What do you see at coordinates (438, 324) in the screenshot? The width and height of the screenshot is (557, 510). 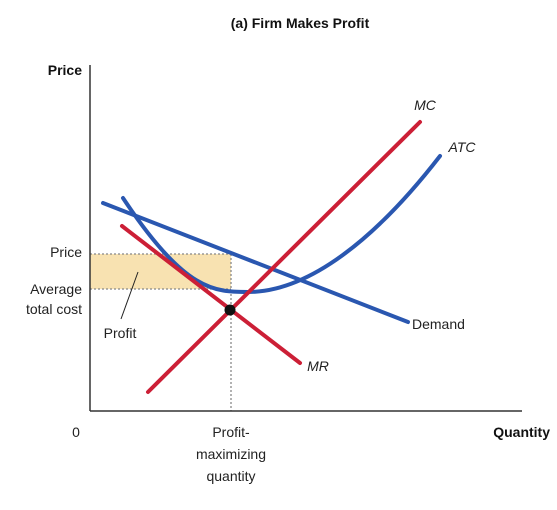 I see `demand-label: Demand` at bounding box center [438, 324].